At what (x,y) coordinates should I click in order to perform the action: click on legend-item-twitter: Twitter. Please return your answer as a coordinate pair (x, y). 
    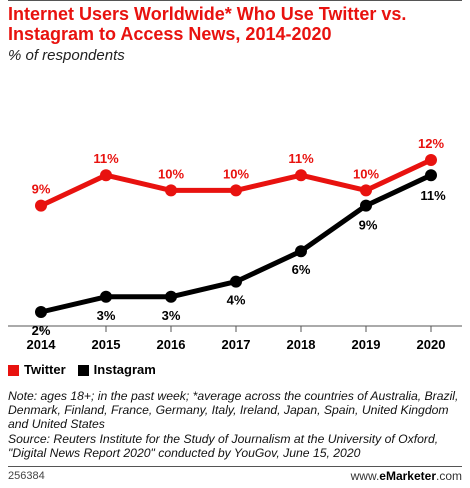
    Looking at the image, I should click on (37, 370).